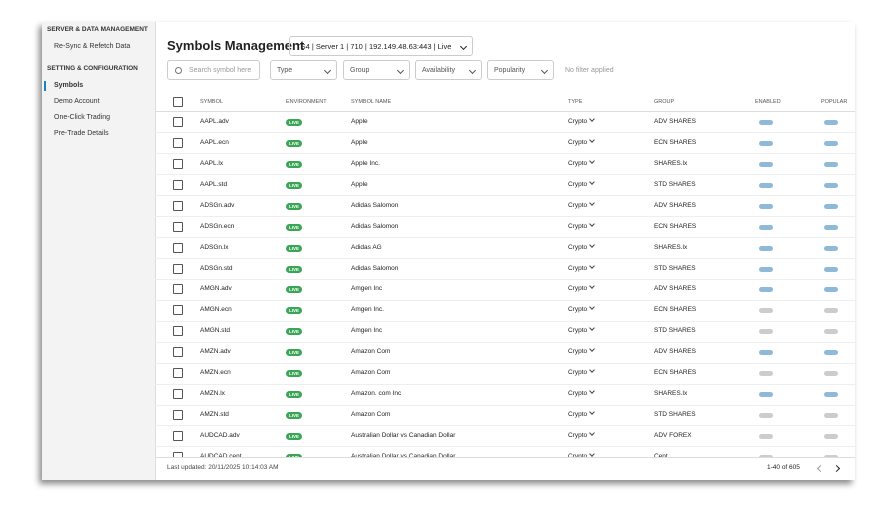 The height and width of the screenshot is (512, 893). What do you see at coordinates (505, 426) in the screenshot?
I see `row-divider` at bounding box center [505, 426].